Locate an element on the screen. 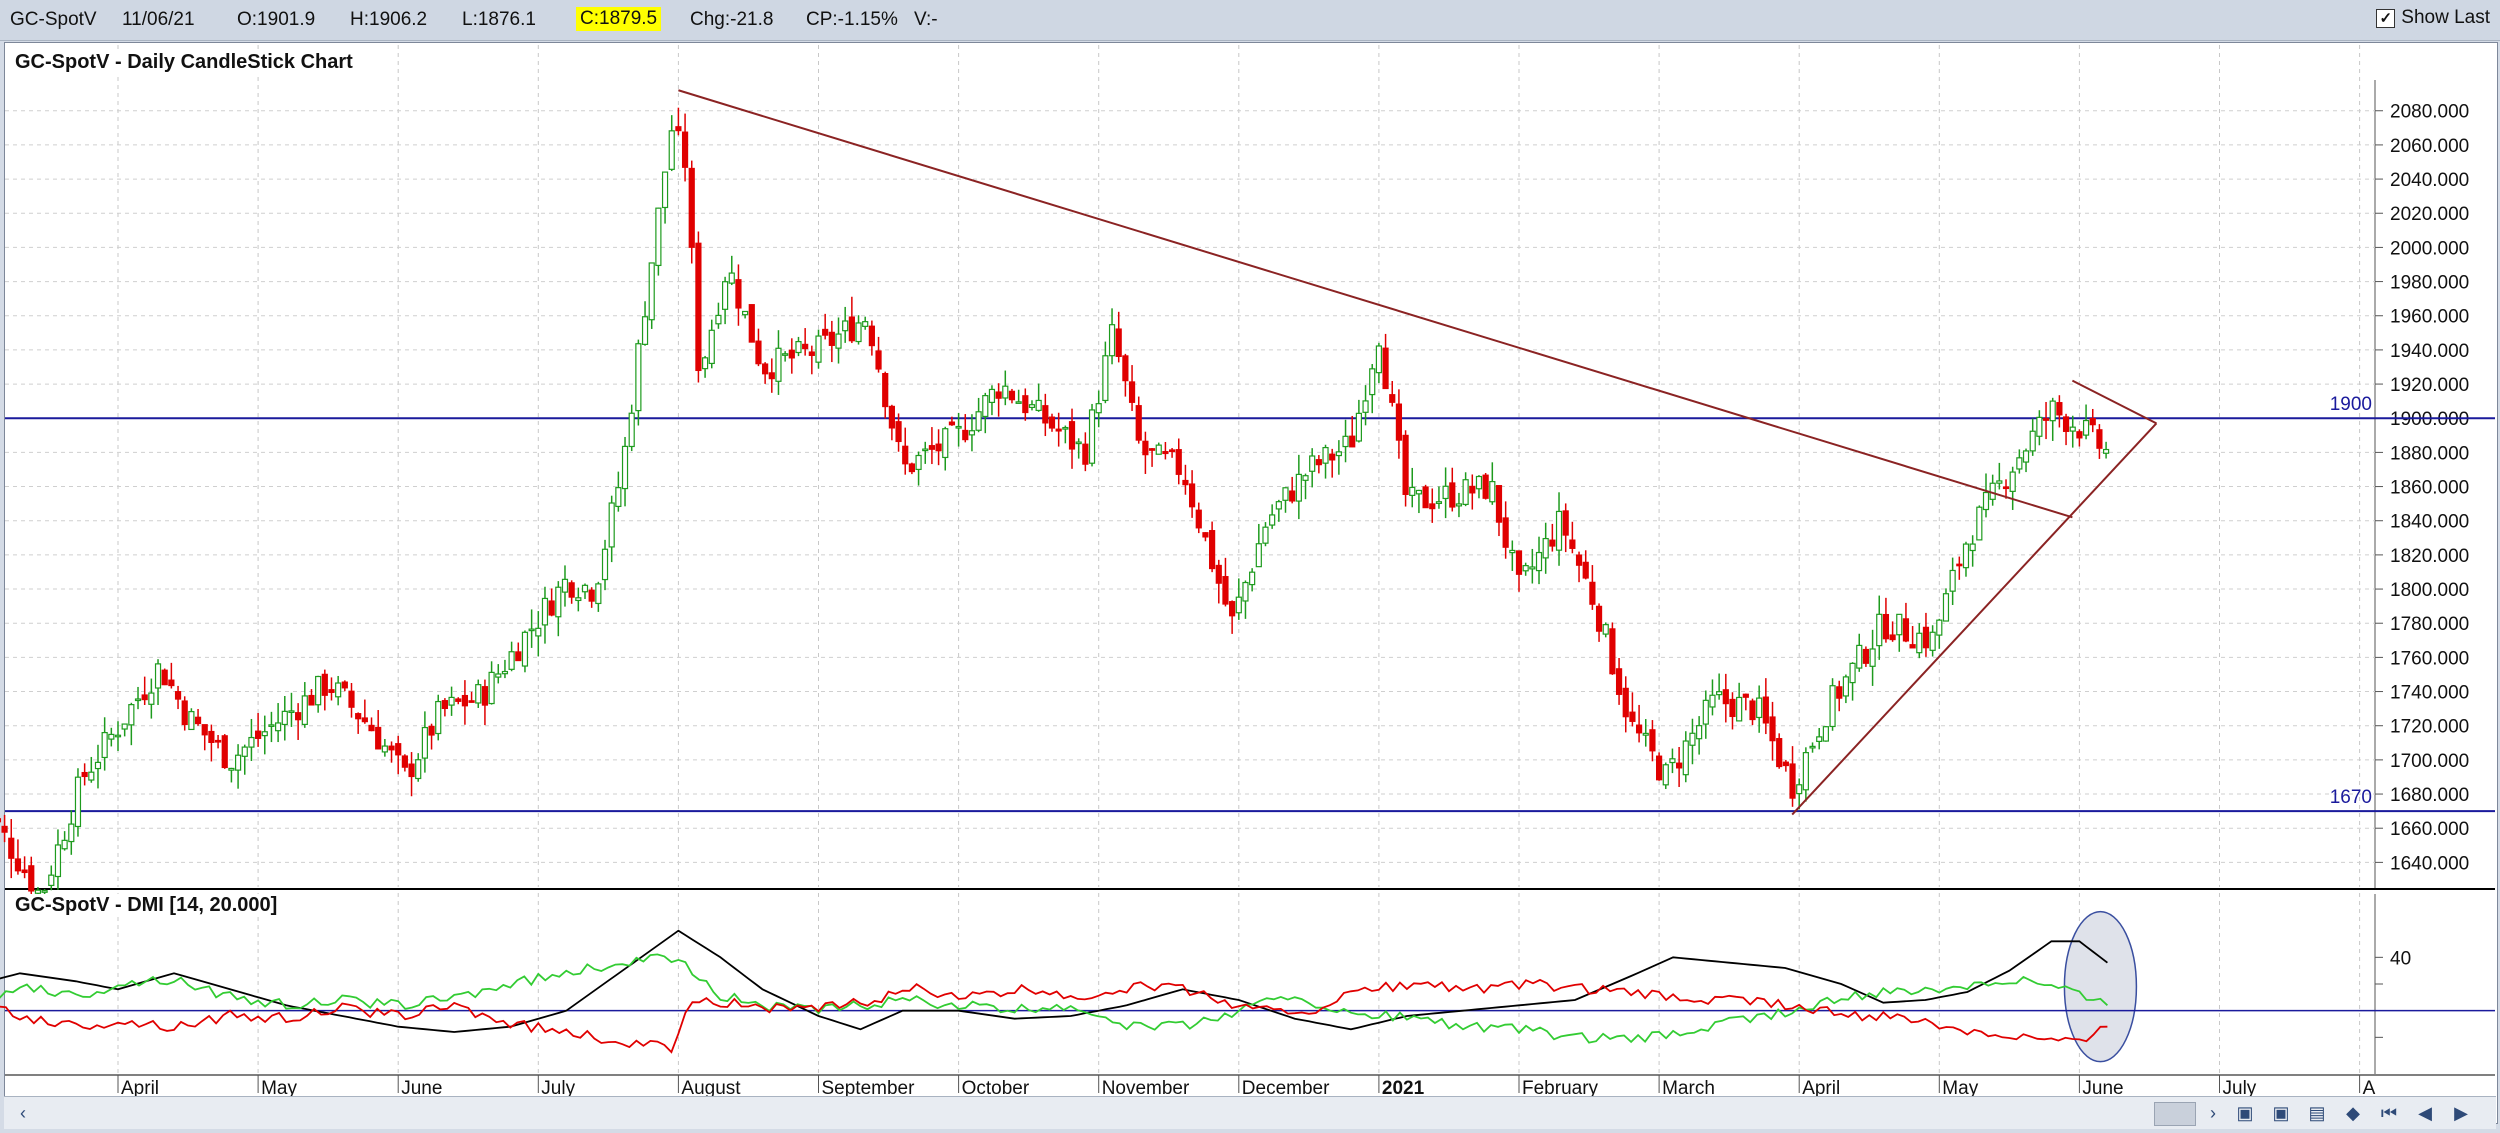 This screenshot has height=1133, width=2500. save-icon: ▤ is located at coordinates (2317, 1113).